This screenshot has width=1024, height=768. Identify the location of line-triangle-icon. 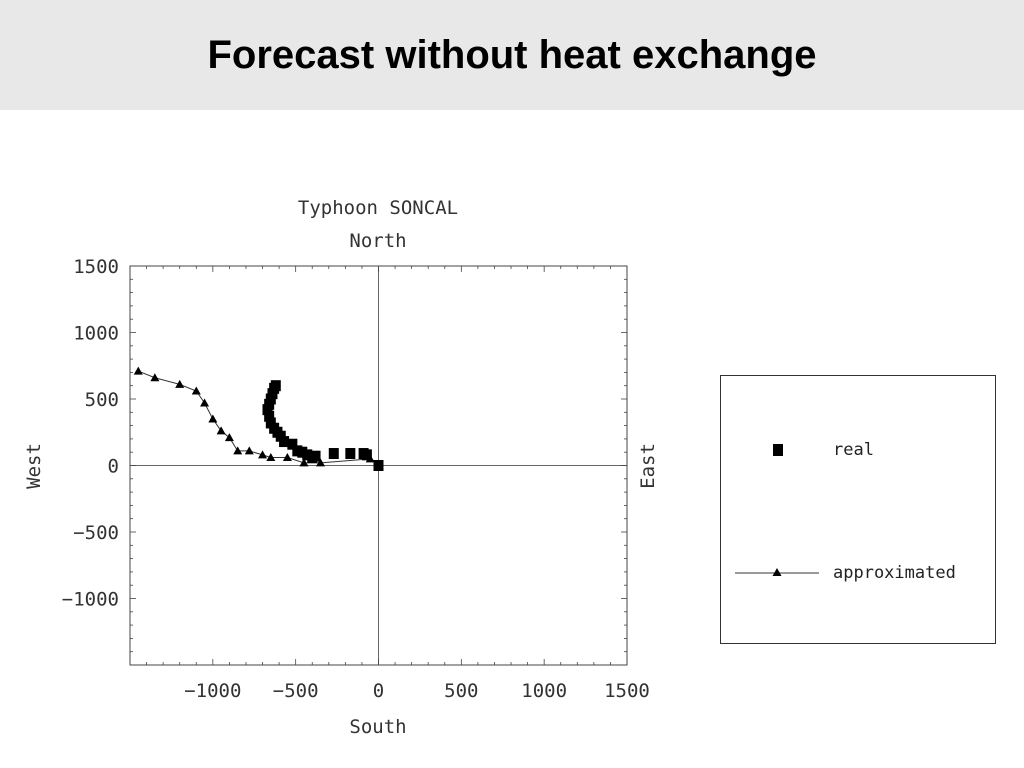
(777, 572).